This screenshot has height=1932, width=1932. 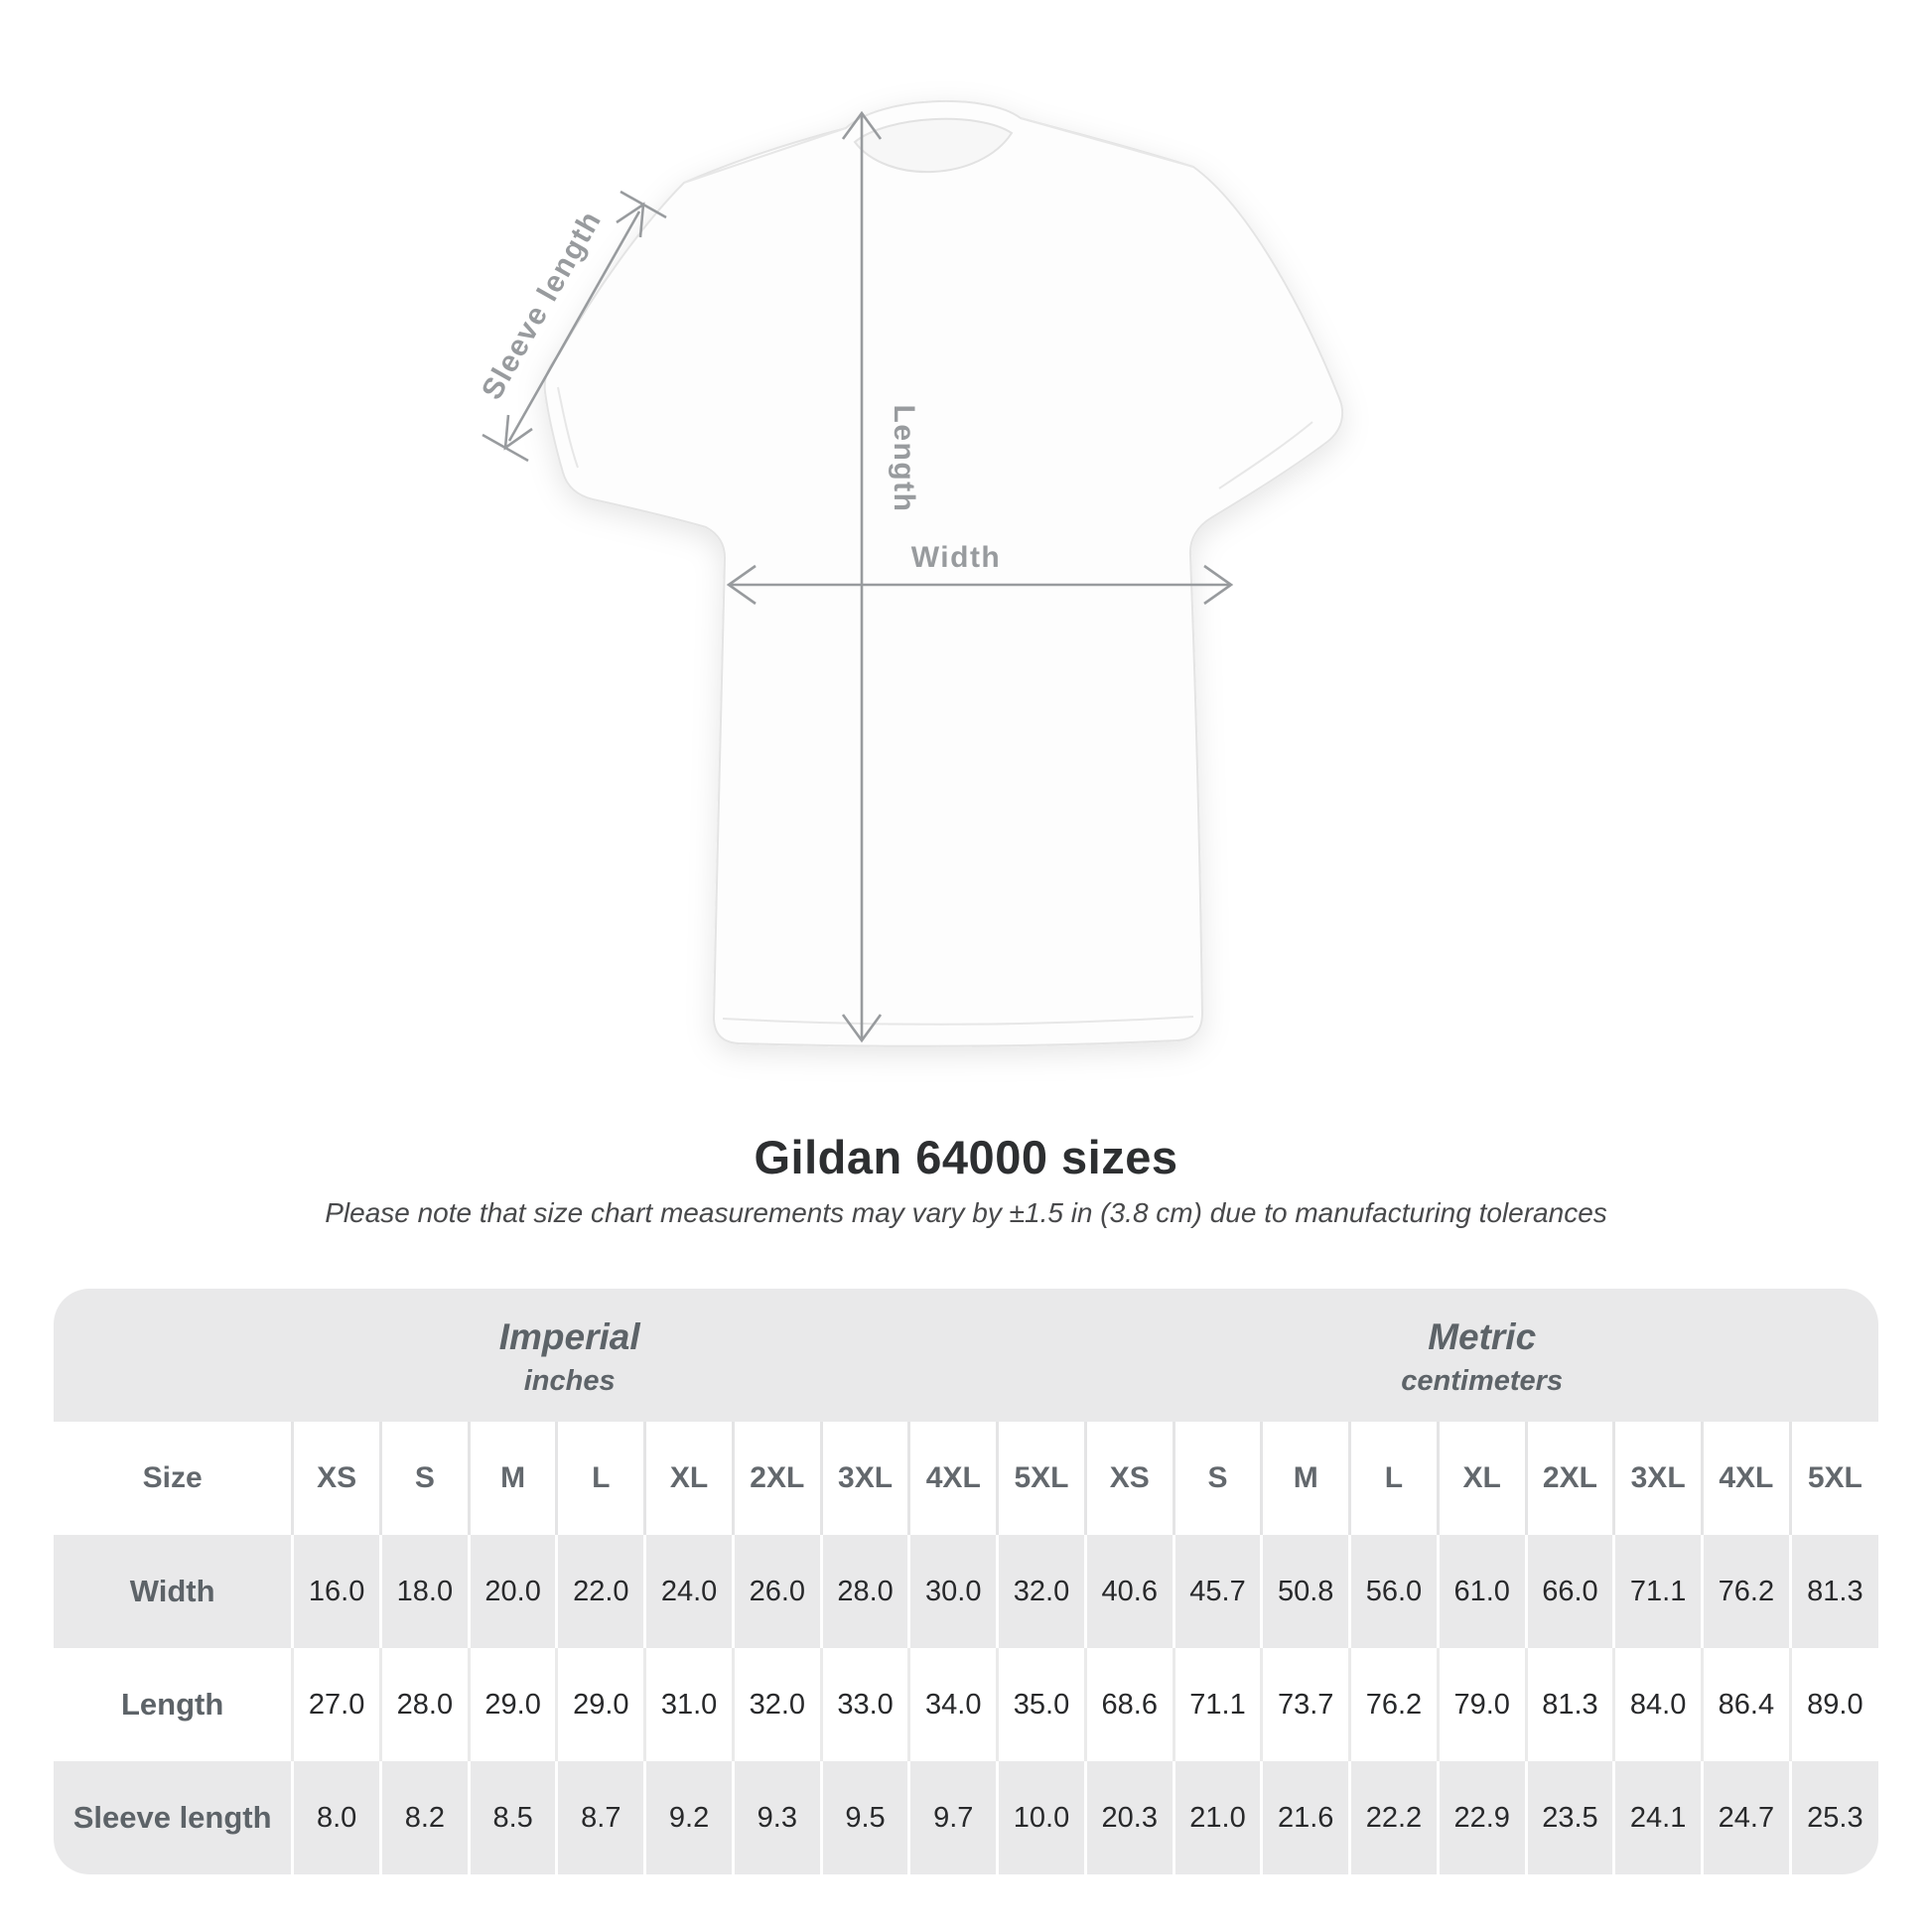 I want to click on imperial-value: 8.2, so click(x=425, y=1818).